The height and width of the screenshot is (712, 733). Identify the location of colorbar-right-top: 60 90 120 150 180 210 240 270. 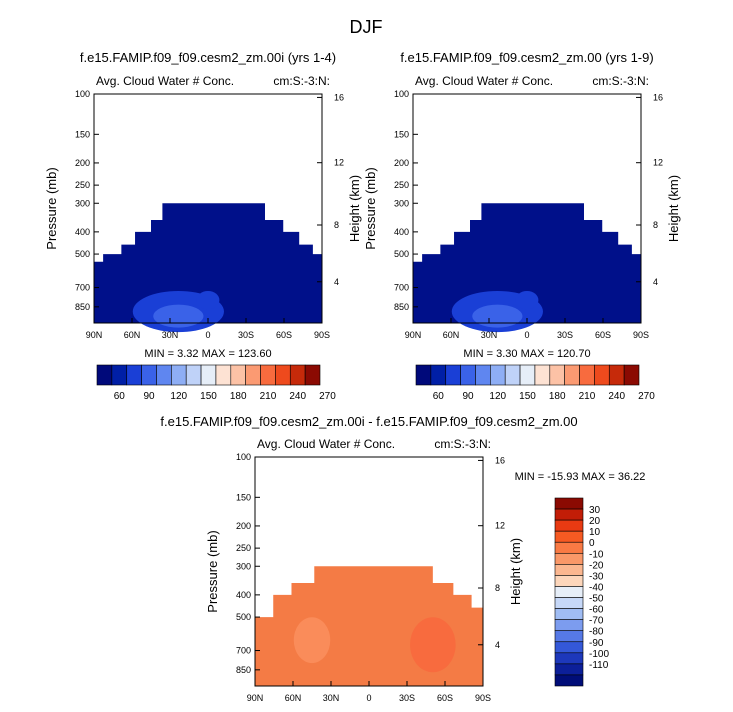
(535, 383).